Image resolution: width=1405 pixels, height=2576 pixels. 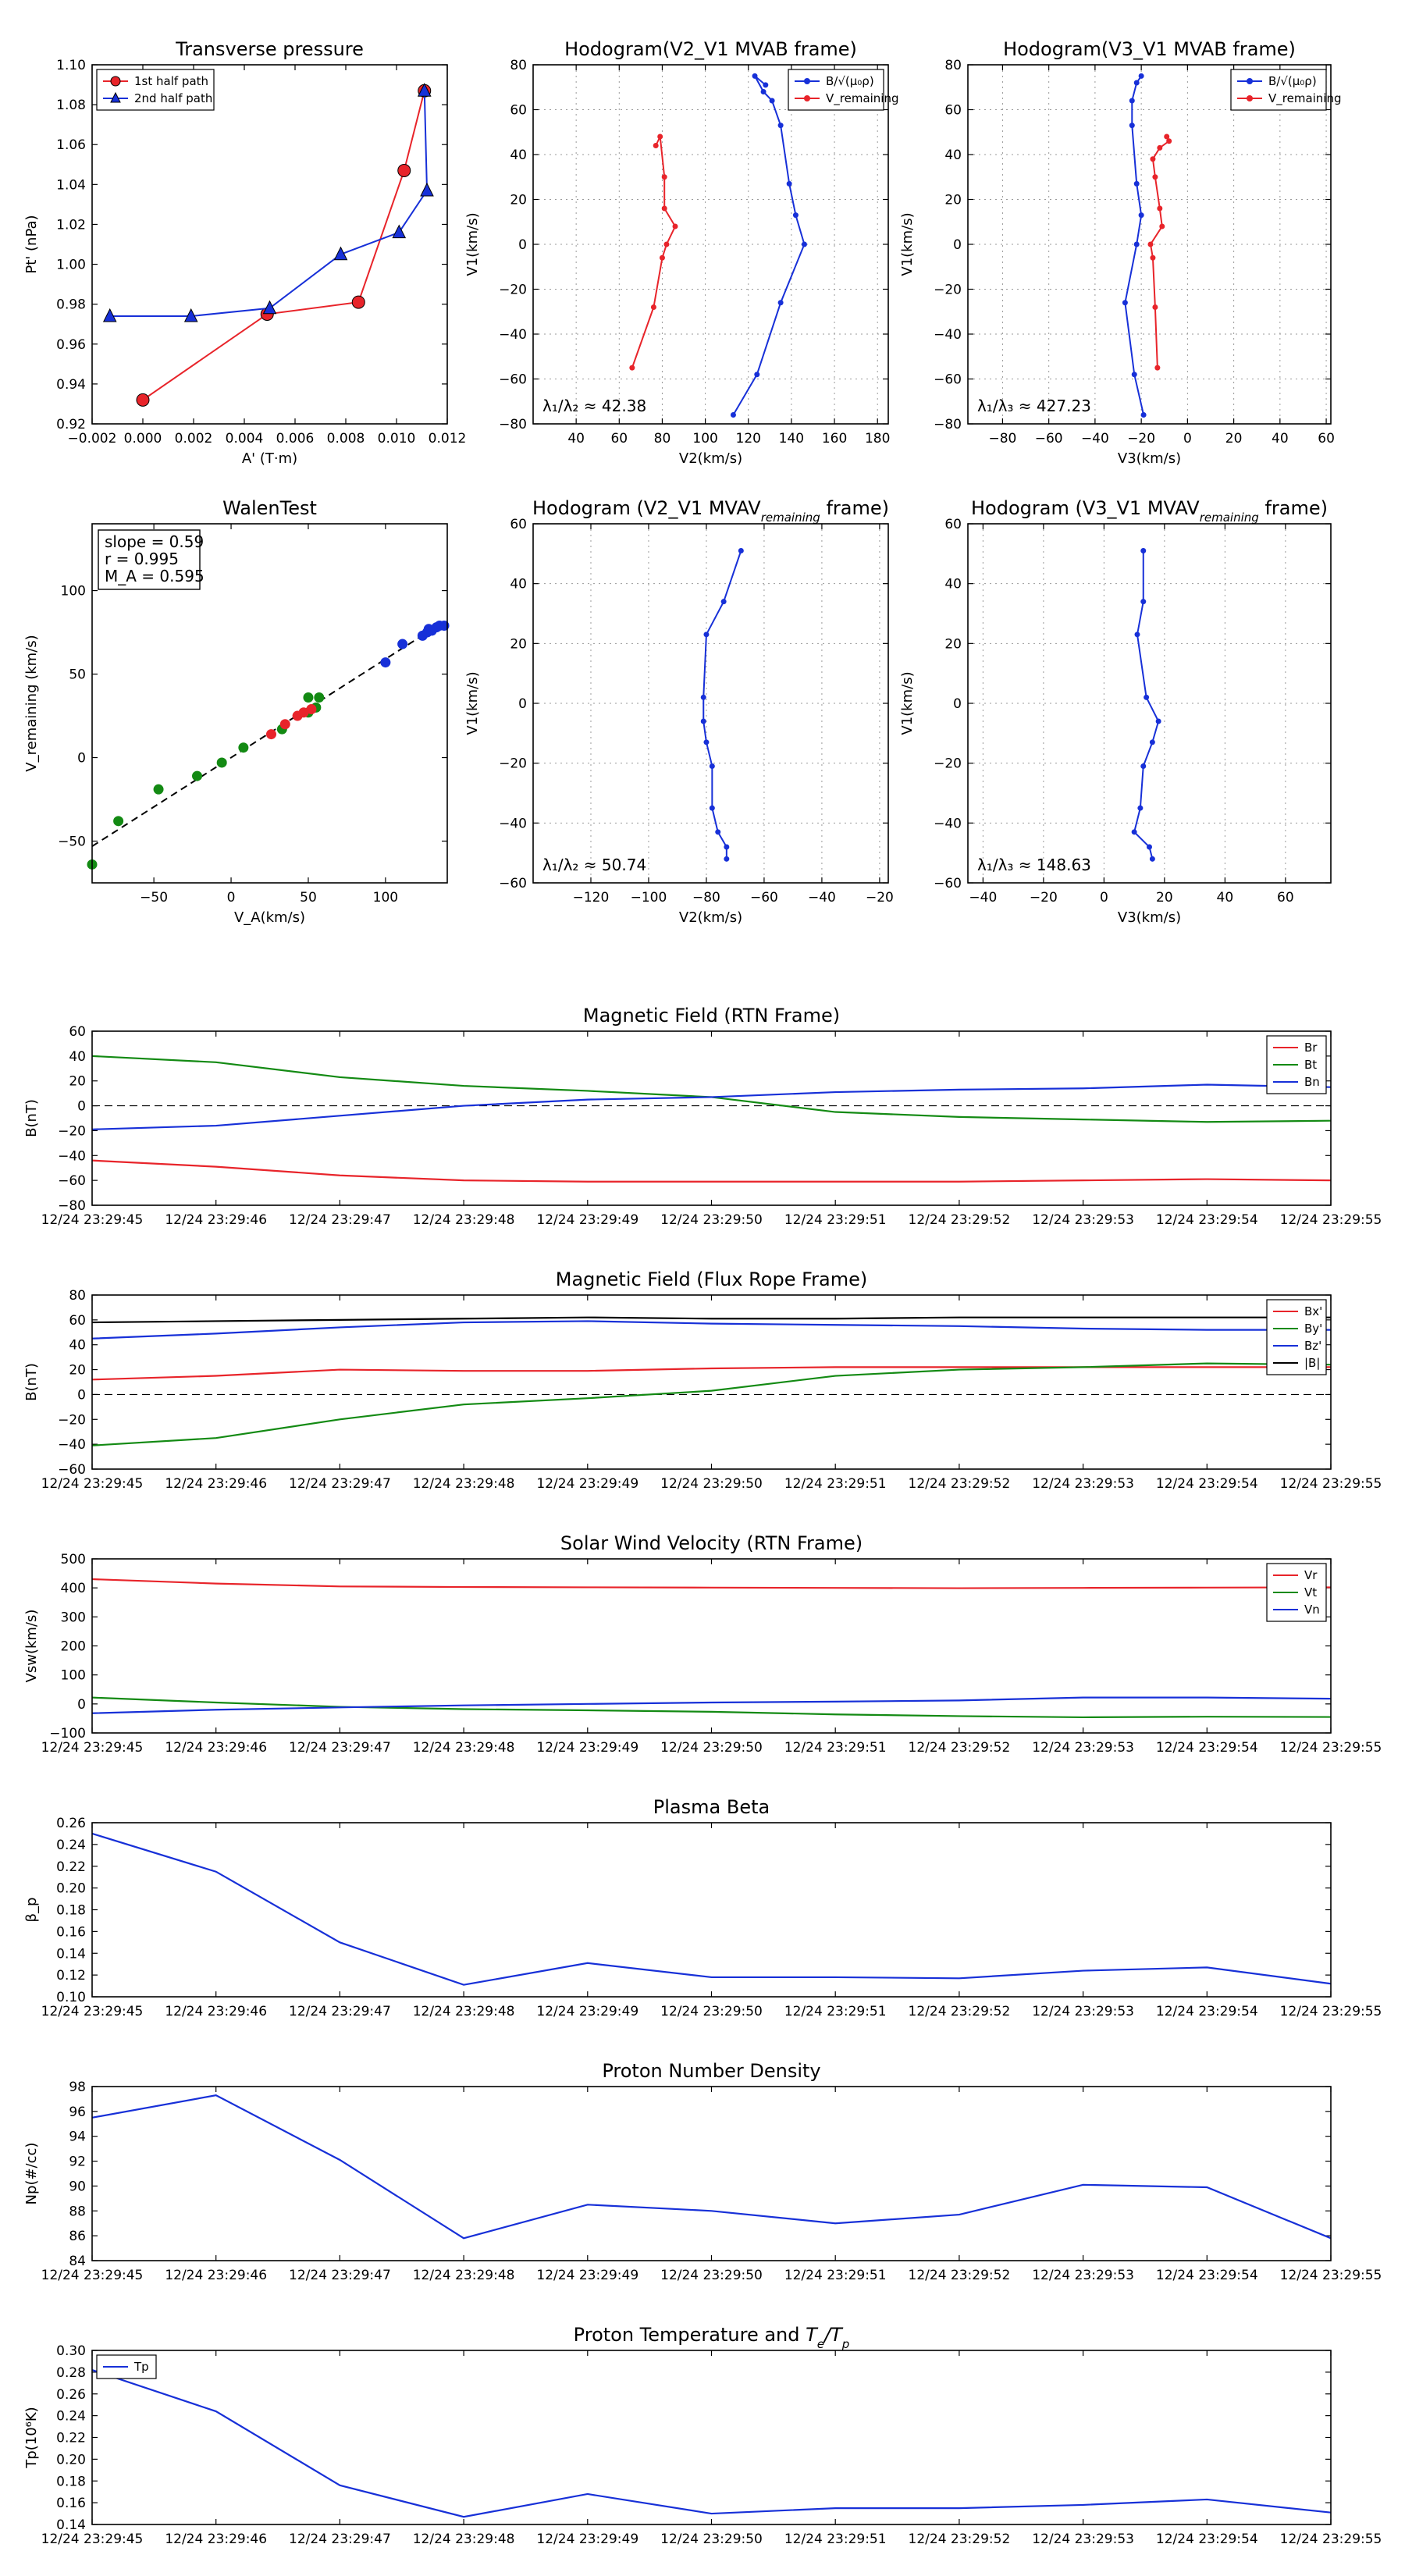 I want to click on y-tick-label: 96, so click(x=77, y=2112).